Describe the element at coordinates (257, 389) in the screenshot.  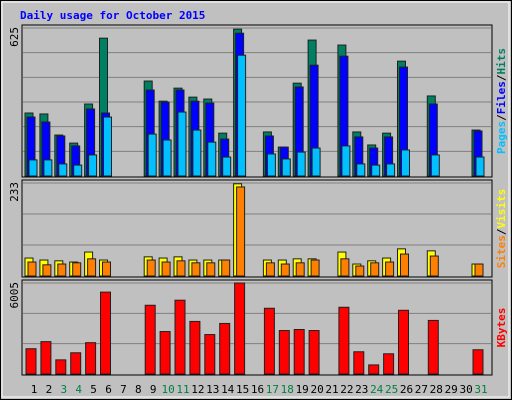
I see `x-tick-label: 16` at that location.